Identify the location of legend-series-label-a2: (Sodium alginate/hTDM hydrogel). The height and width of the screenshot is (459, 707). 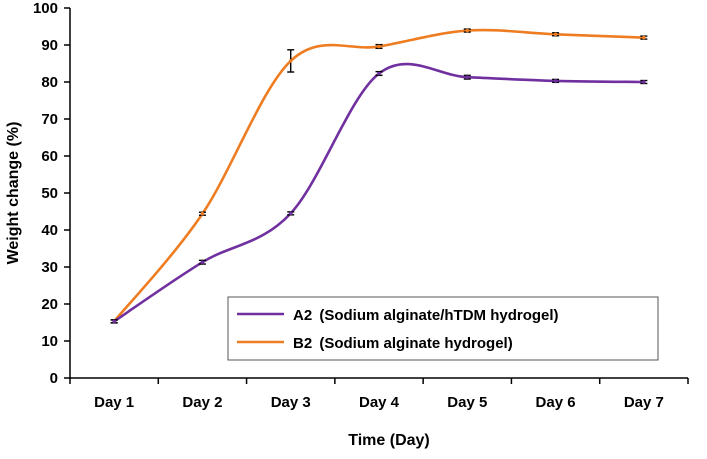
(438, 315).